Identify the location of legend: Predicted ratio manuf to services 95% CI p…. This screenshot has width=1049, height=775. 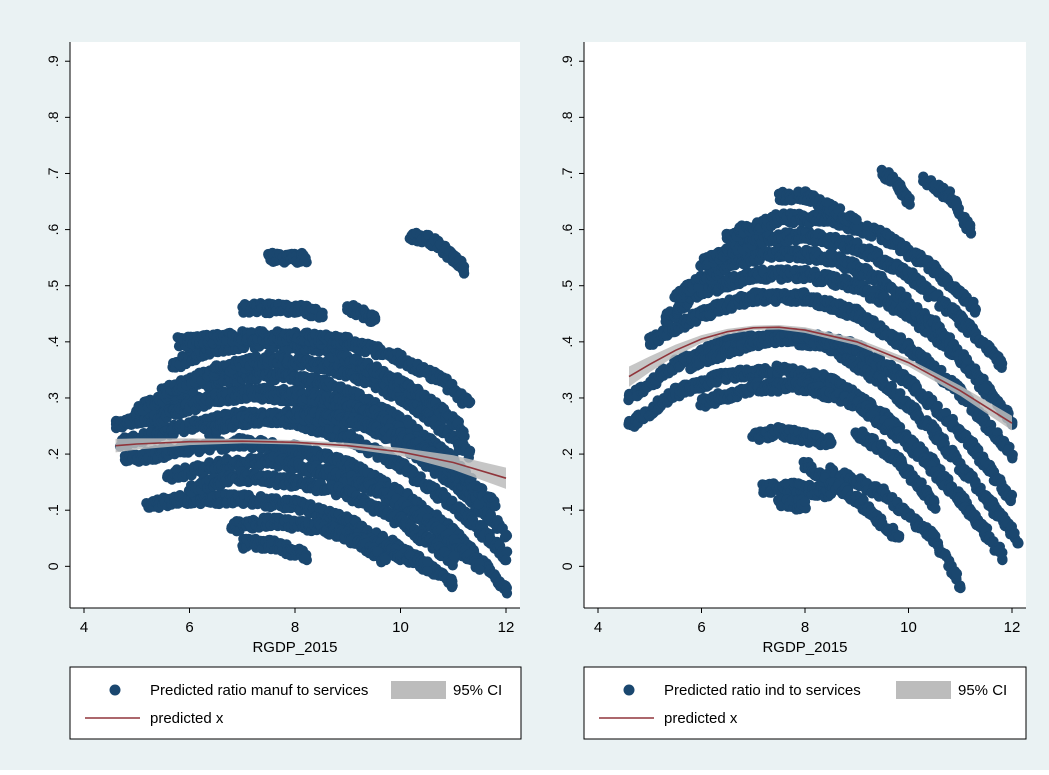
(295, 703).